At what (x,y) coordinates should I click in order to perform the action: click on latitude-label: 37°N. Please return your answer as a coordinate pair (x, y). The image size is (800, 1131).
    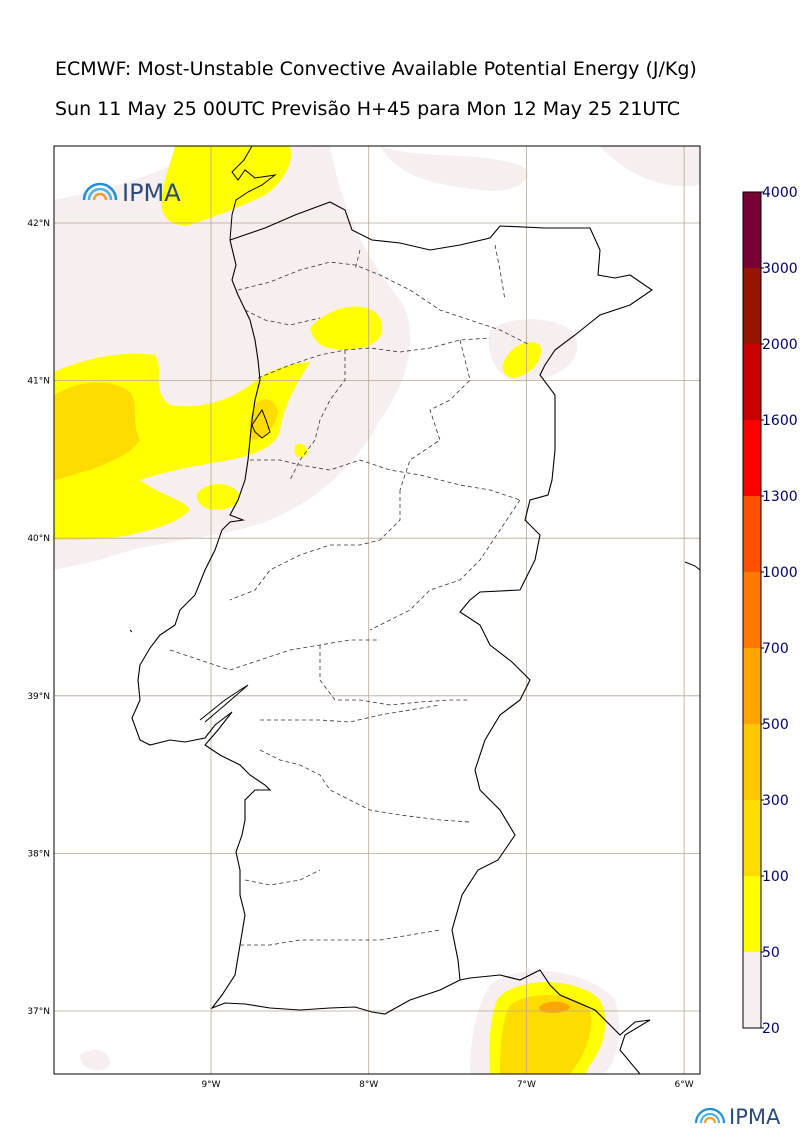
    Looking at the image, I should click on (38, 1012).